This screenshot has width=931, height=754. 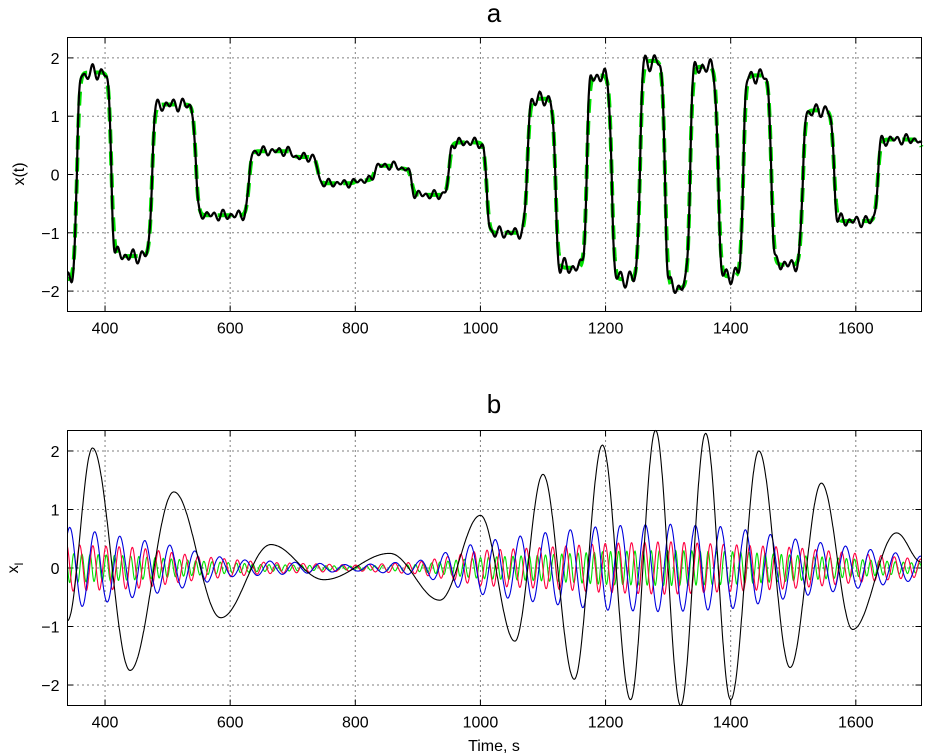 What do you see at coordinates (55, 452) in the screenshot?
I see `panel-b-ytick-label: 2` at bounding box center [55, 452].